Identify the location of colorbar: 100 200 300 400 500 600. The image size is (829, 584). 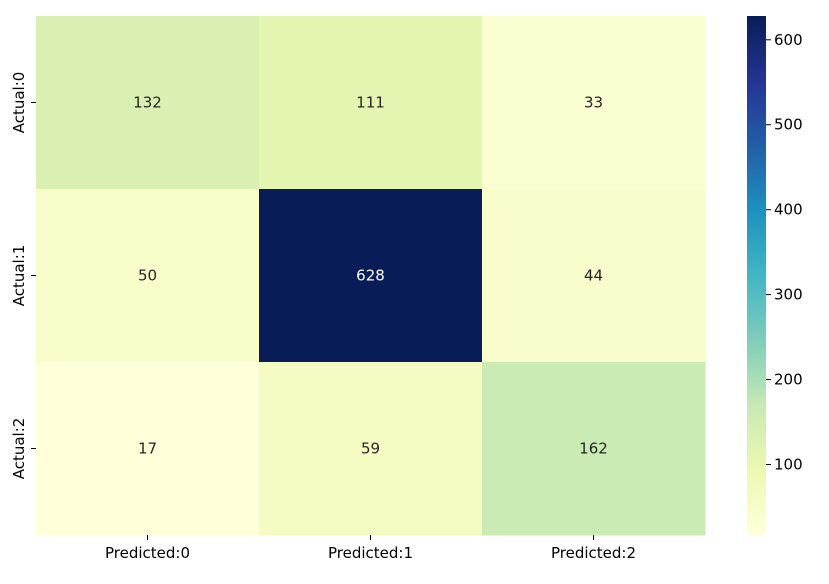
(775, 275).